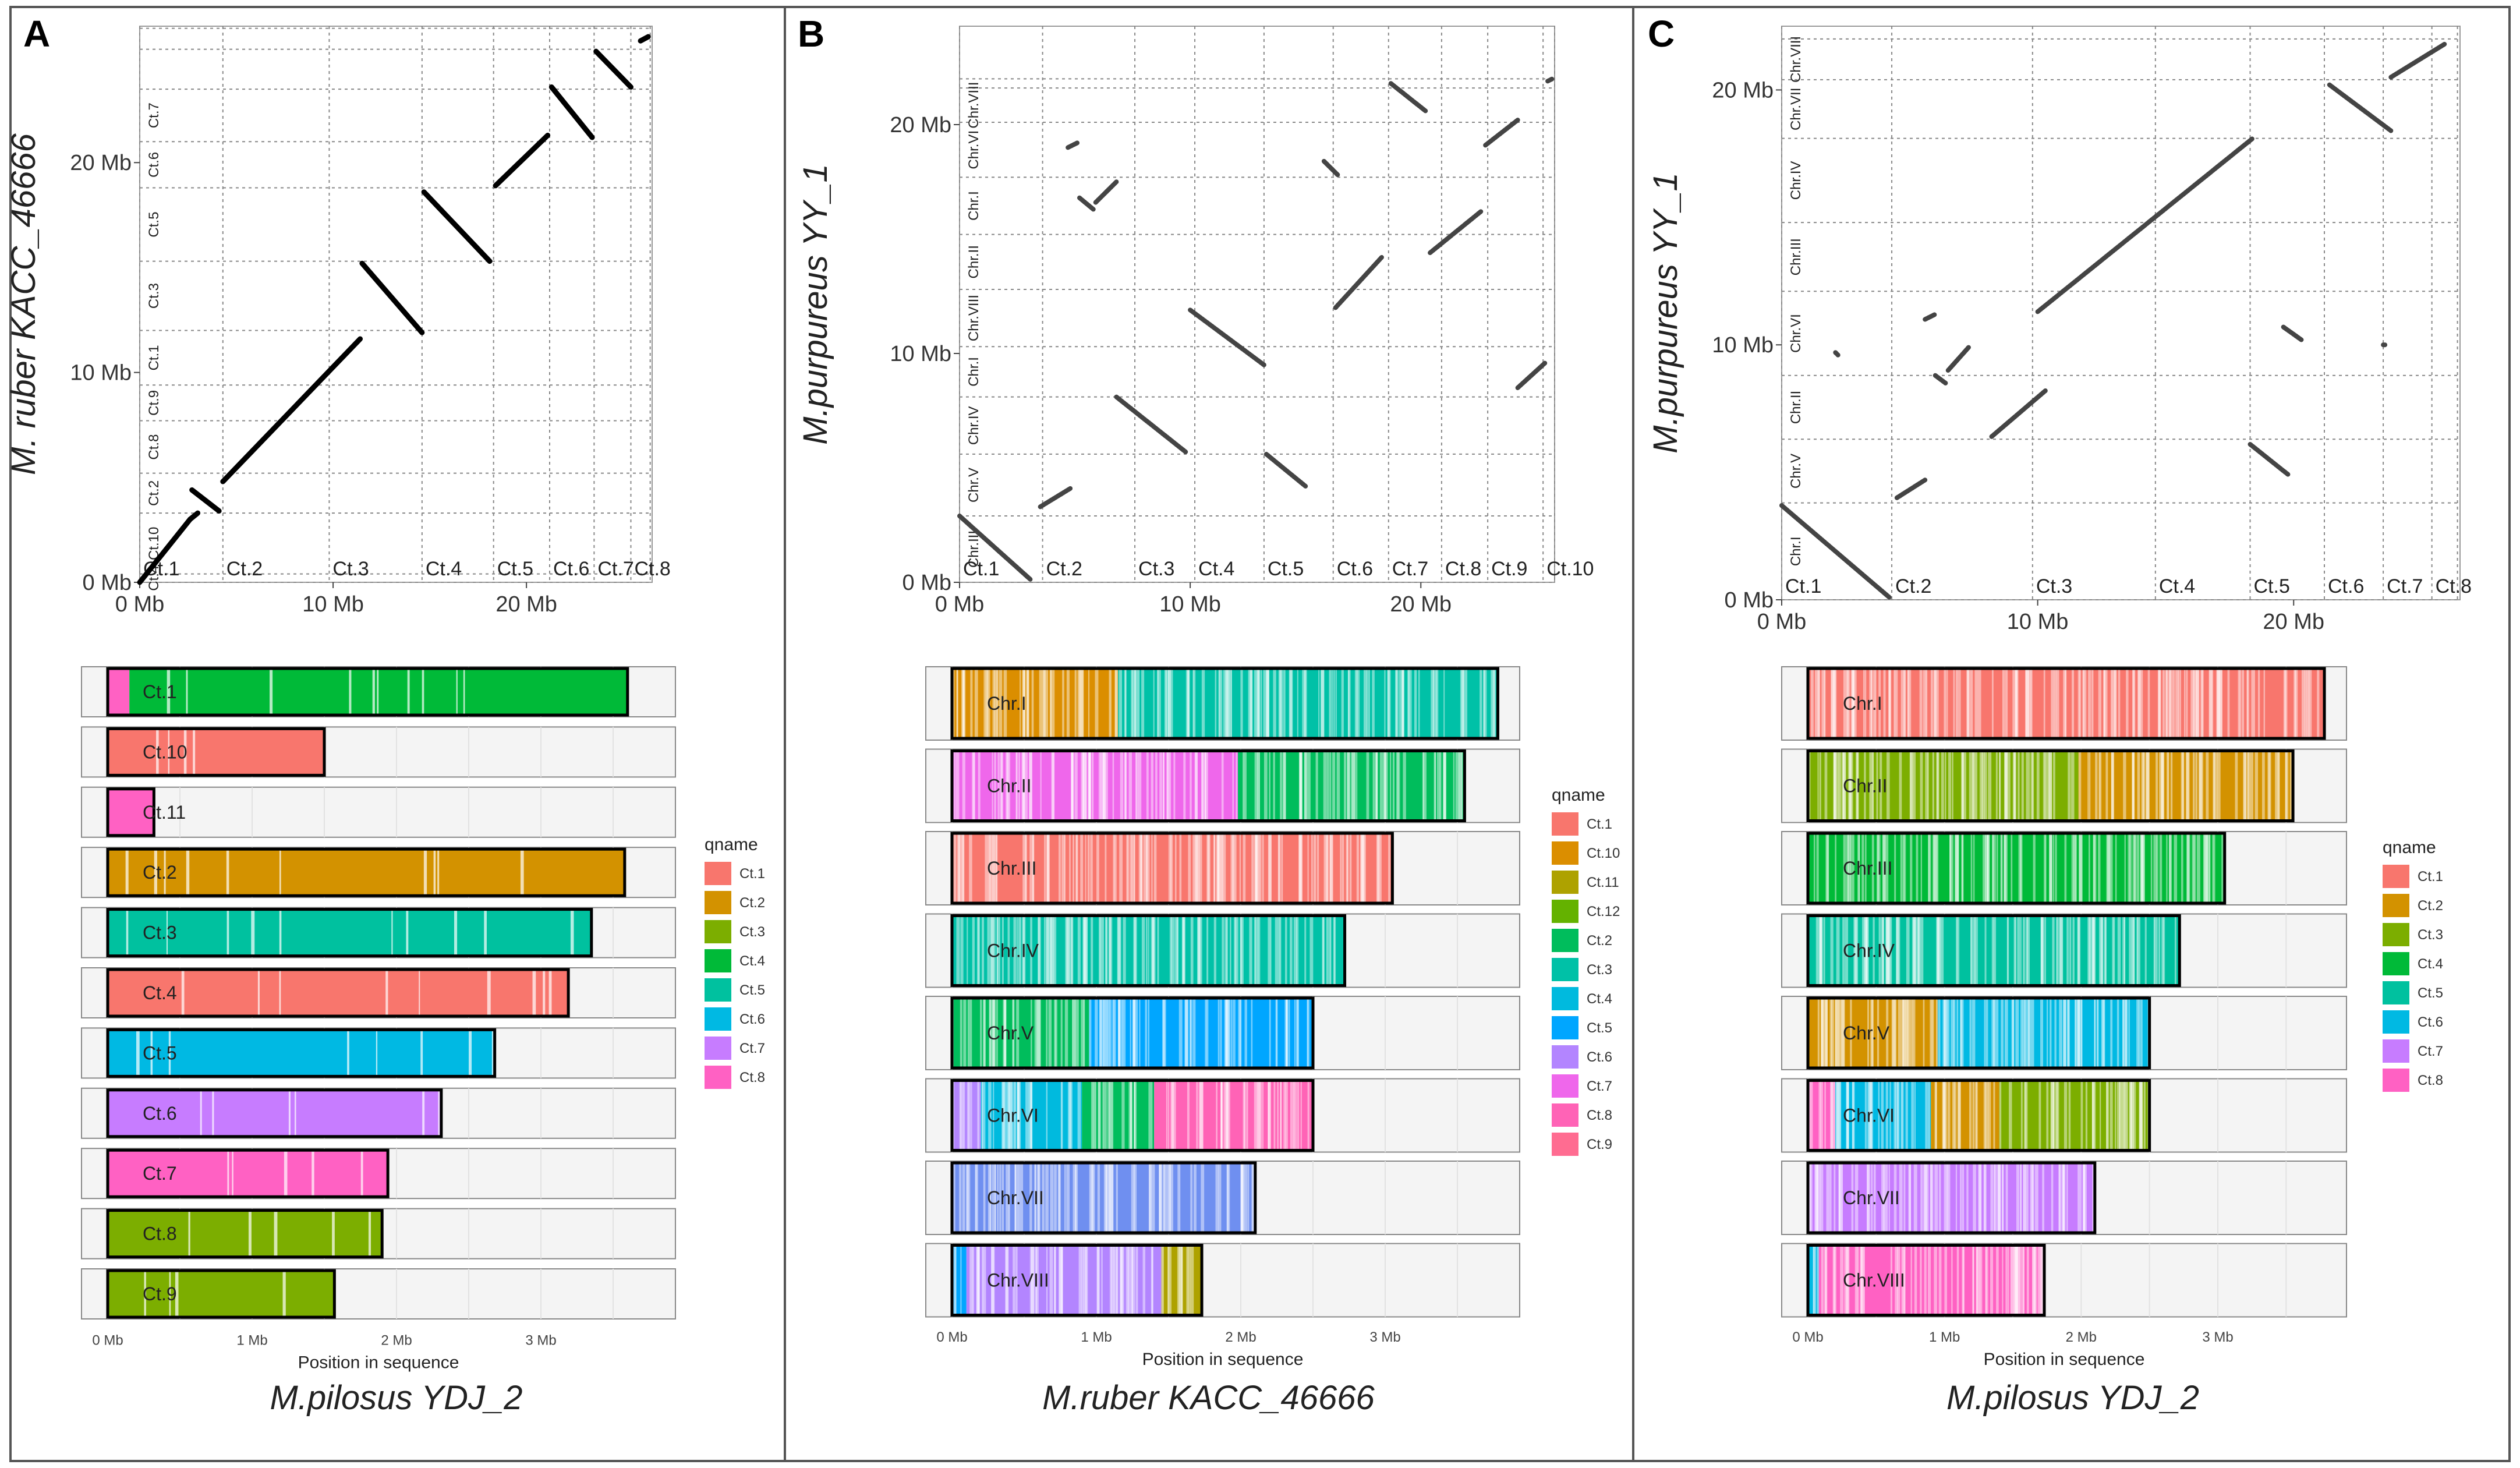  What do you see at coordinates (160, 1052) in the screenshot?
I see `bar-label: Ct.5` at bounding box center [160, 1052].